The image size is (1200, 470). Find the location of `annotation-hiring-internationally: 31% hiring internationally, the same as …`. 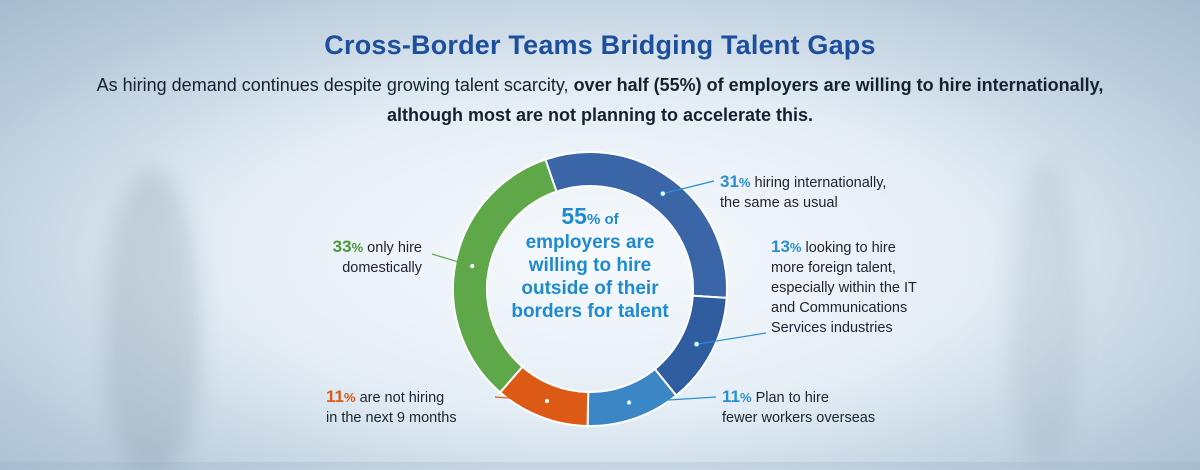

annotation-hiring-internationally: 31% hiring internationally, the same as … is located at coordinates (803, 192).